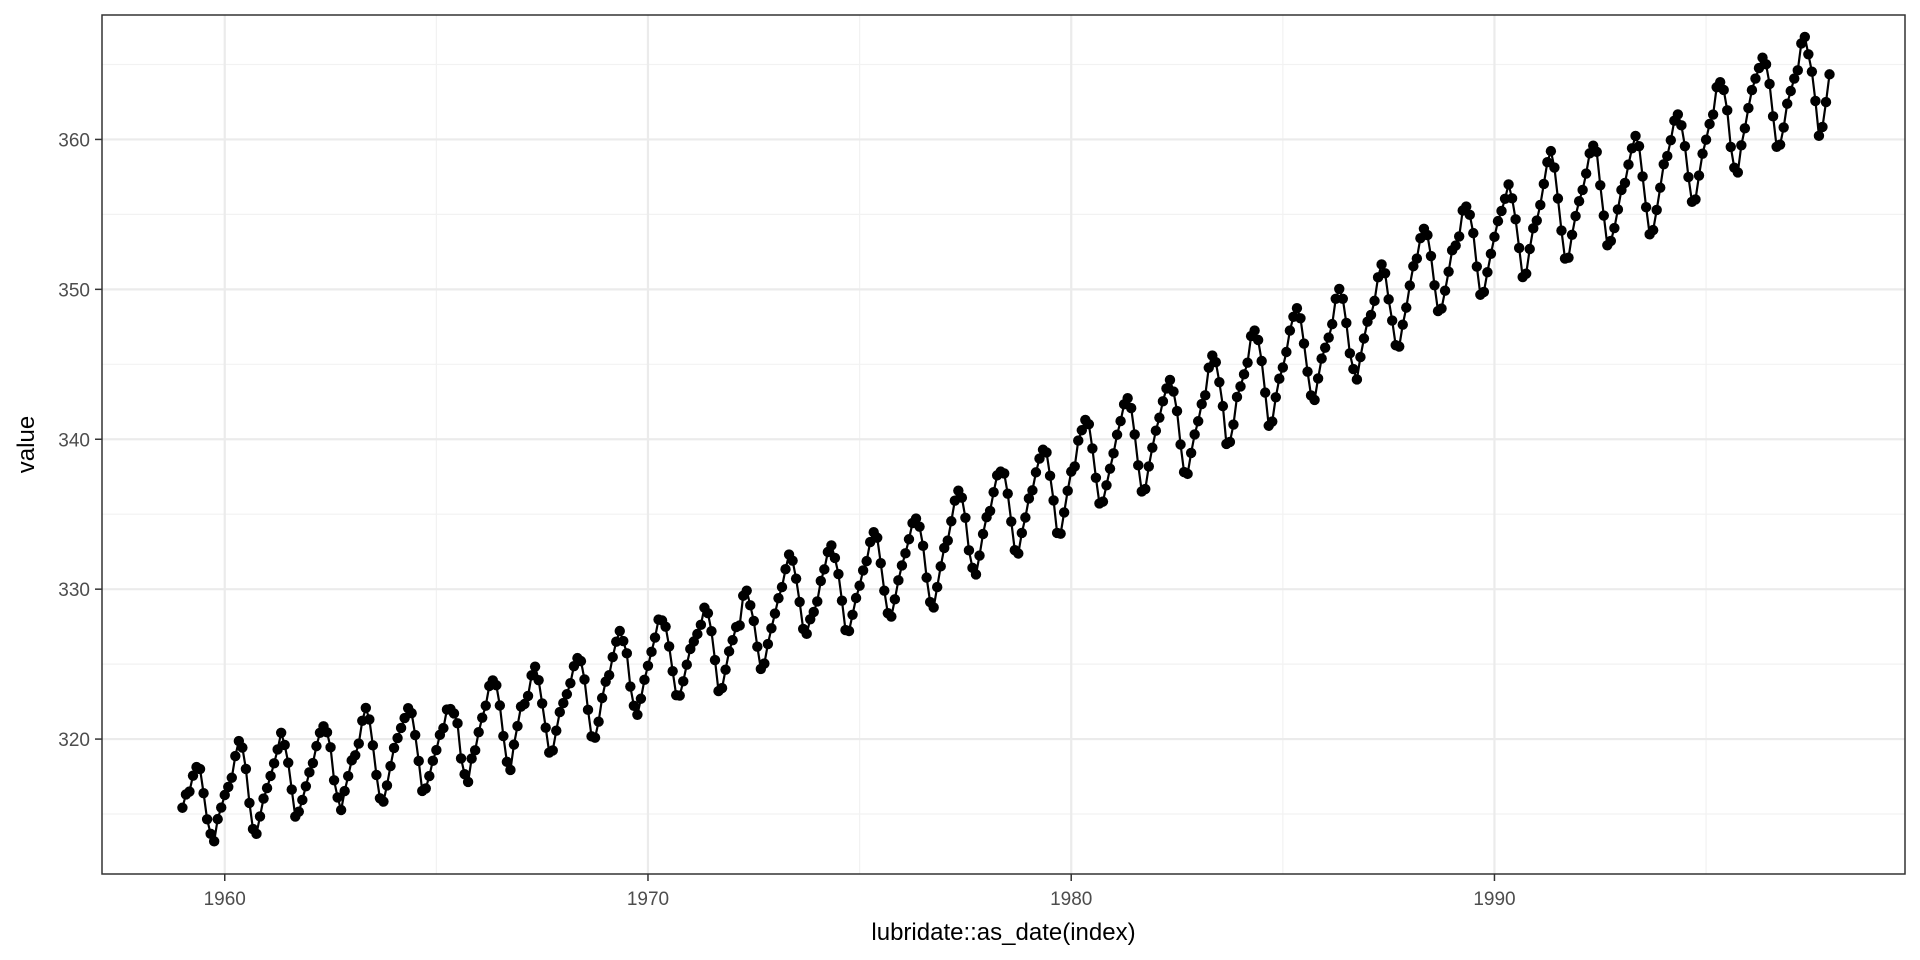 The width and height of the screenshot is (1920, 960). What do you see at coordinates (74, 290) in the screenshot?
I see `y-tick-label: 350` at bounding box center [74, 290].